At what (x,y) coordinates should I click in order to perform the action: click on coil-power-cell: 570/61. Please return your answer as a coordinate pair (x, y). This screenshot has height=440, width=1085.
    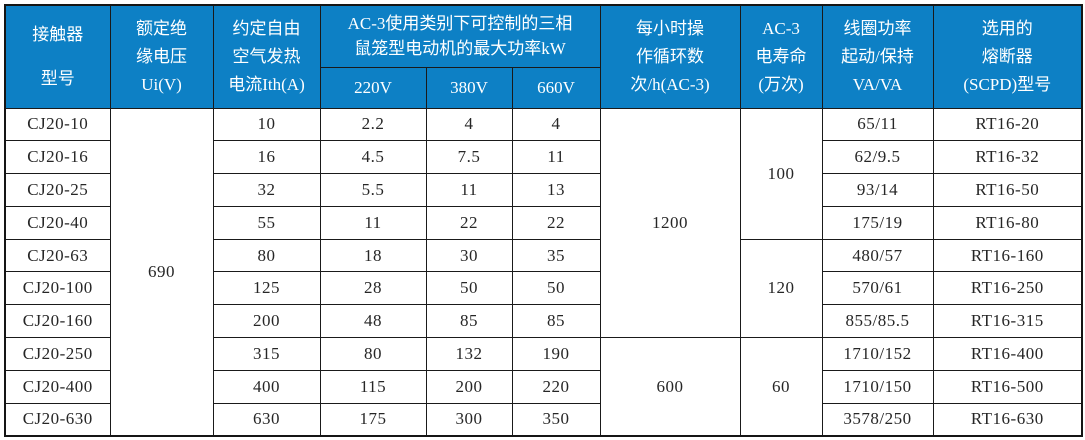
    Looking at the image, I should click on (877, 288).